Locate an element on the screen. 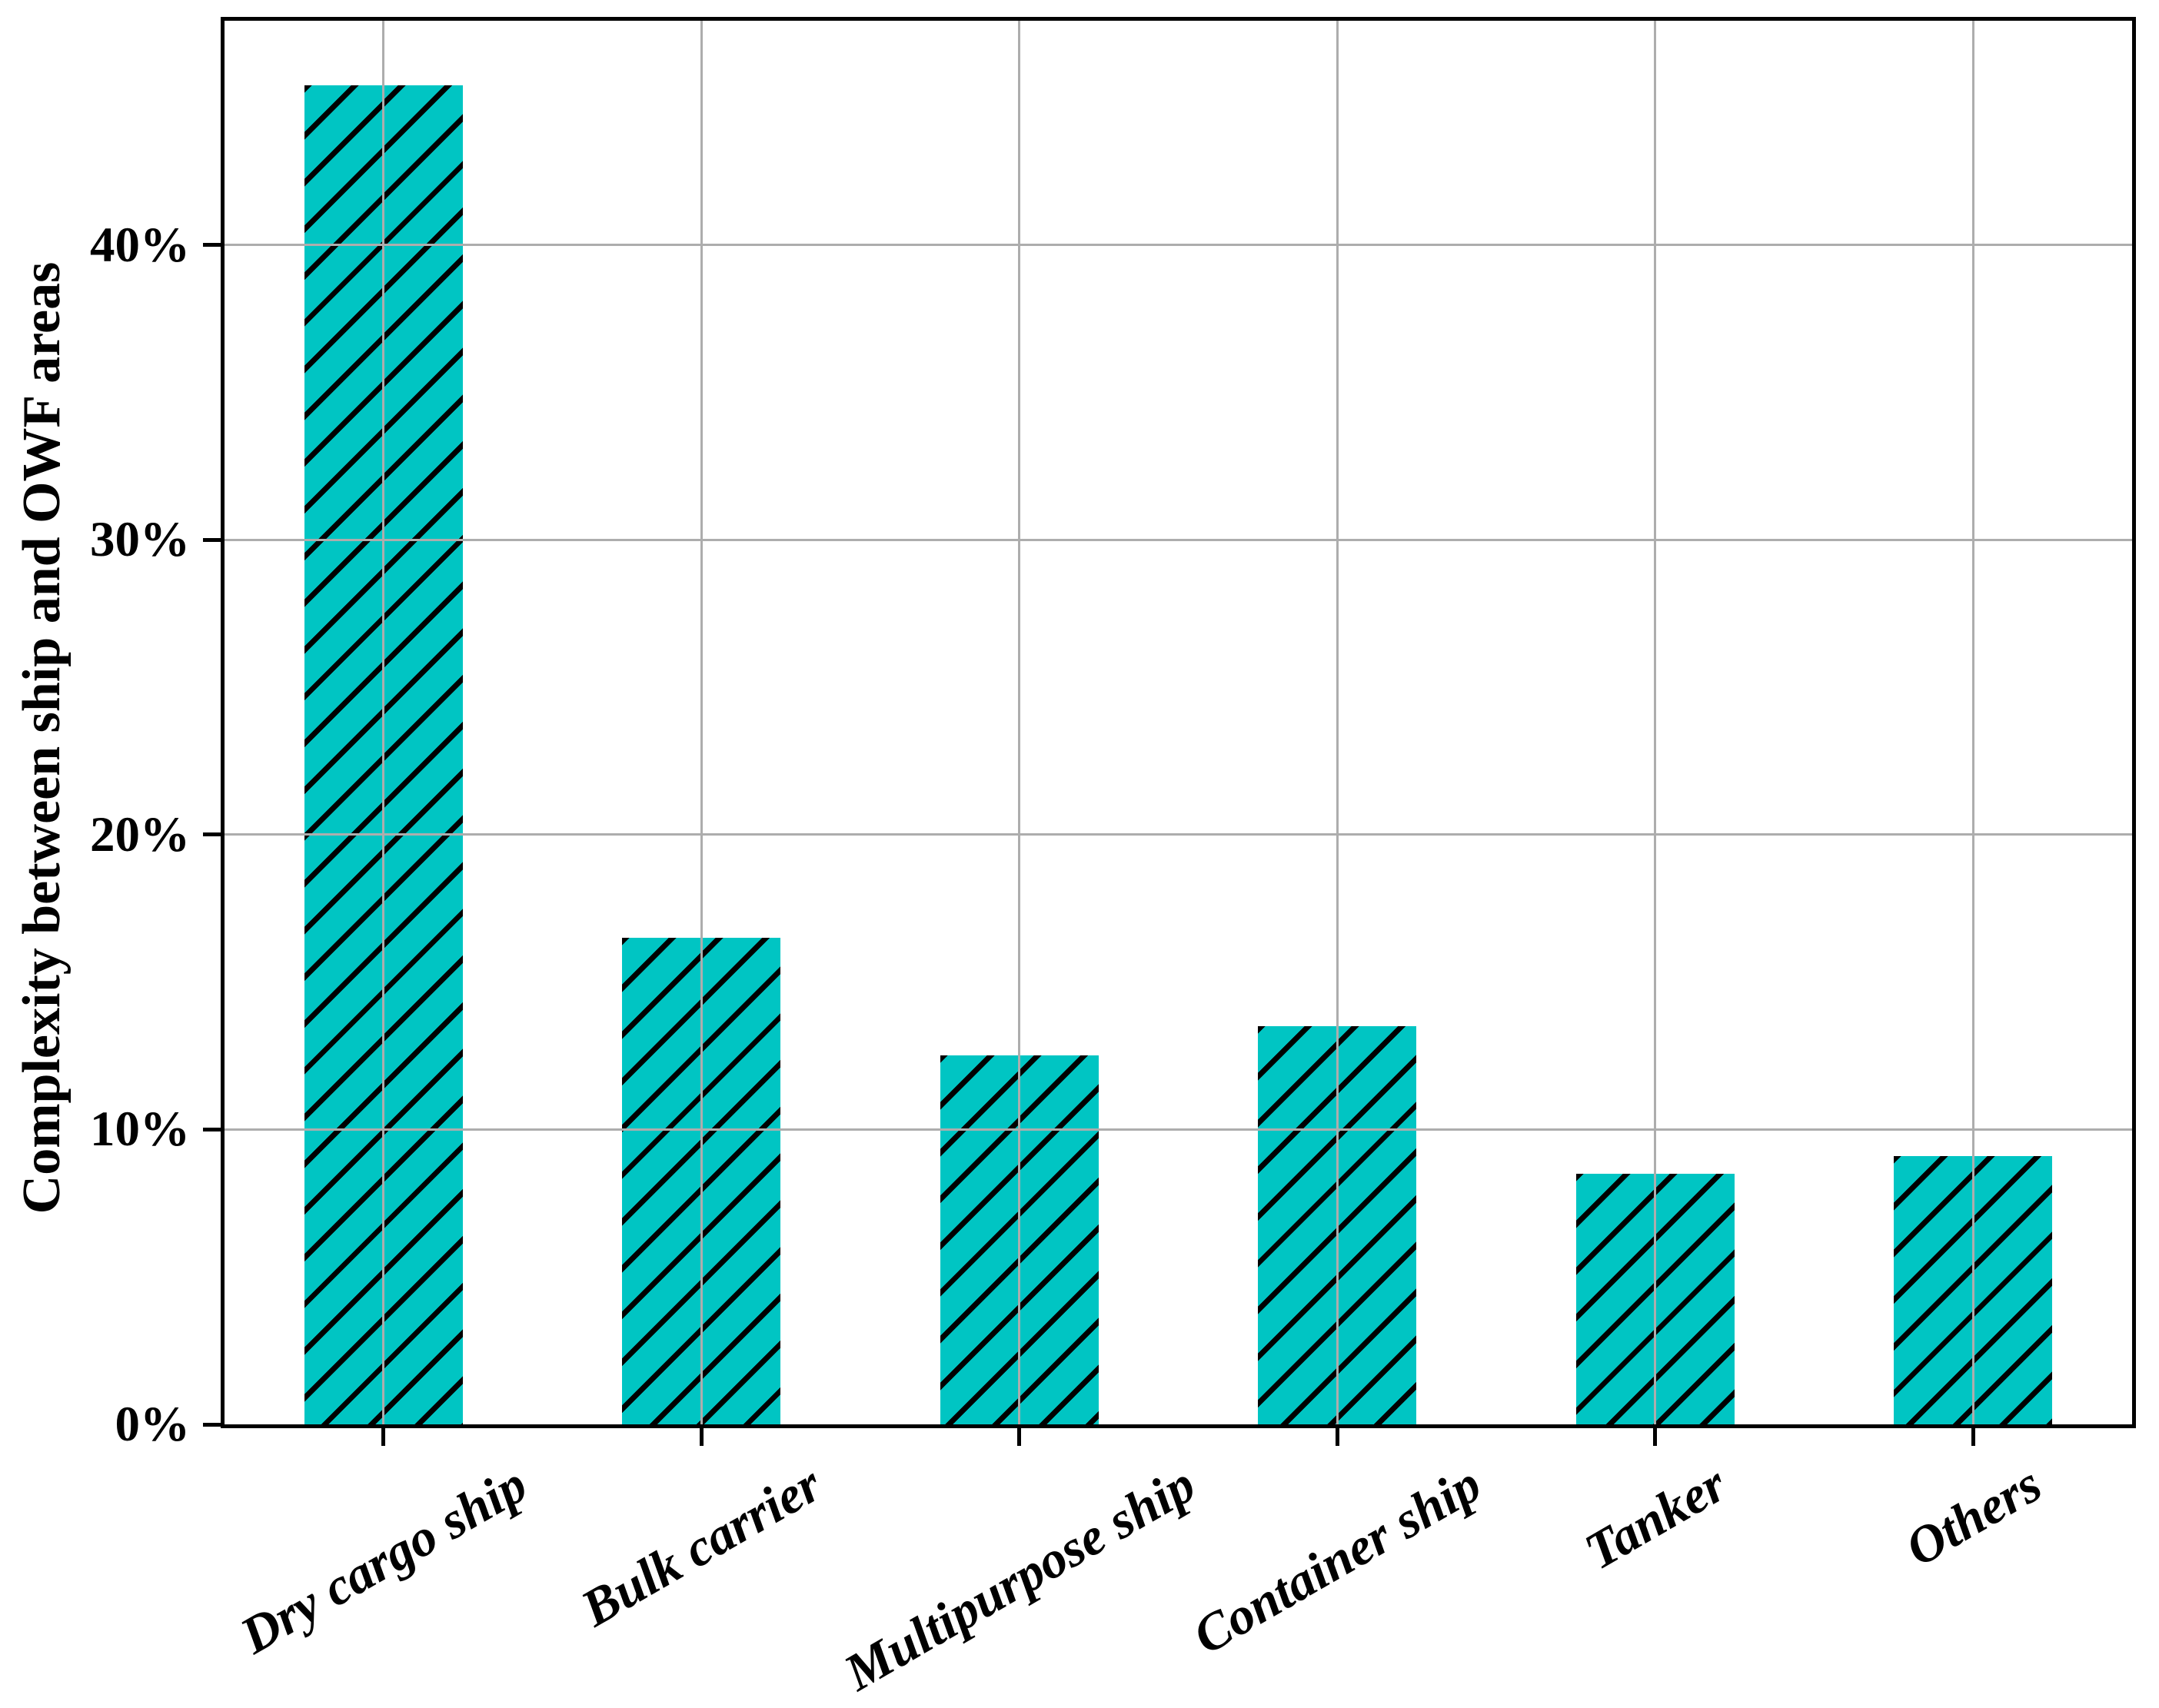  x-tick-label-multipurpose-ship: Multipurpose ship is located at coordinates (1020, 1578).